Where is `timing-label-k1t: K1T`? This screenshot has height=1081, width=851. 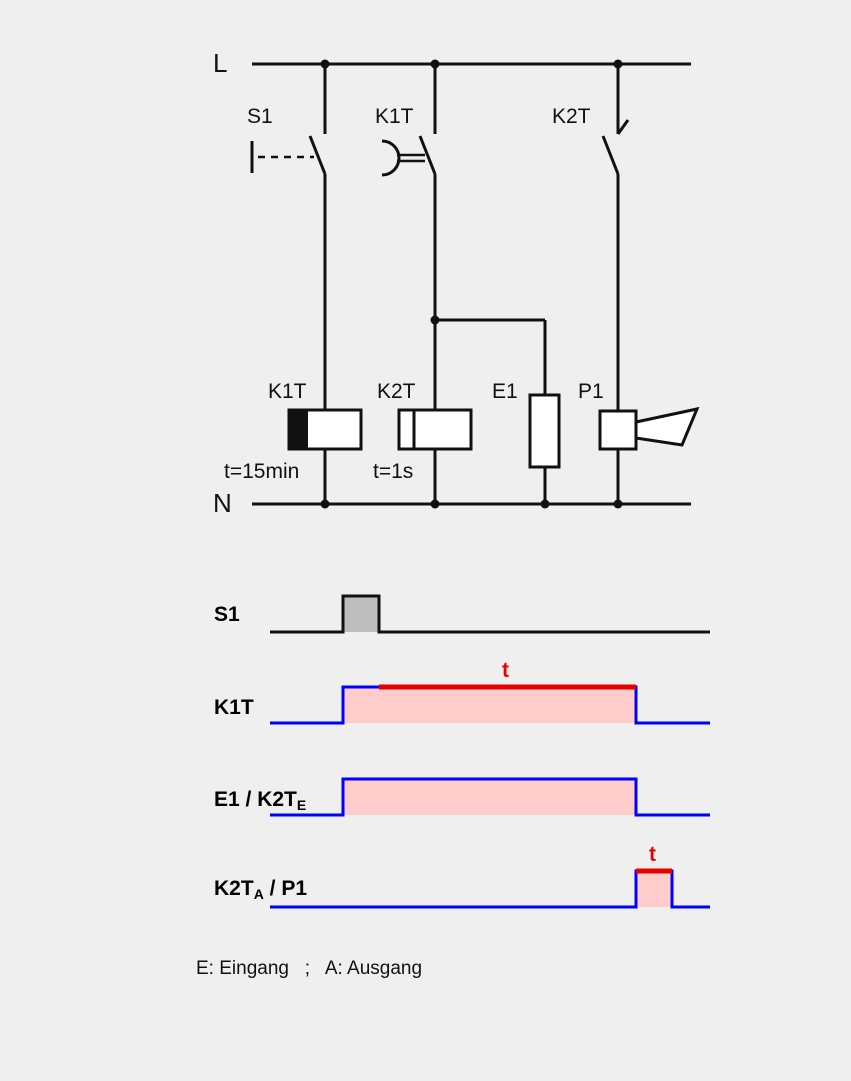 timing-label-k1t: K1T is located at coordinates (234, 707).